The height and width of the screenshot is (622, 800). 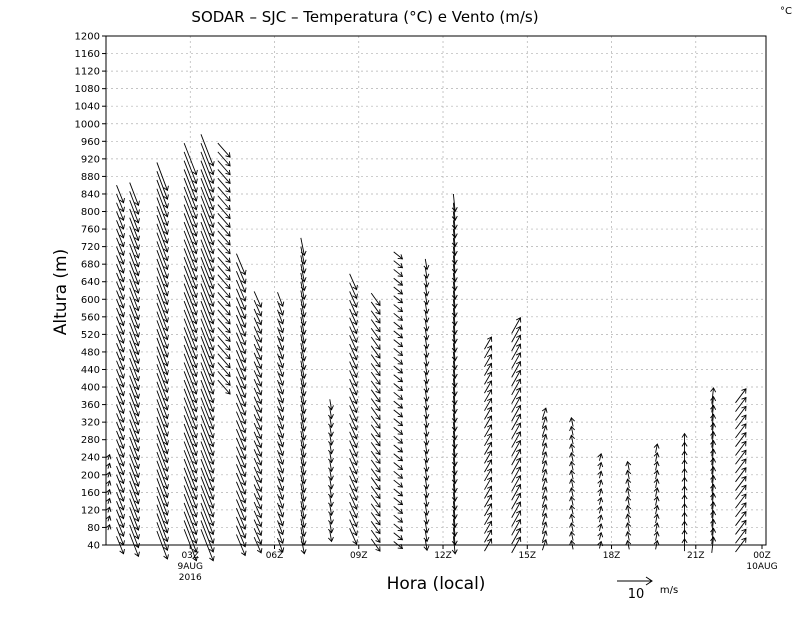 I want to click on y-tick-label: 40, so click(x=93, y=546).